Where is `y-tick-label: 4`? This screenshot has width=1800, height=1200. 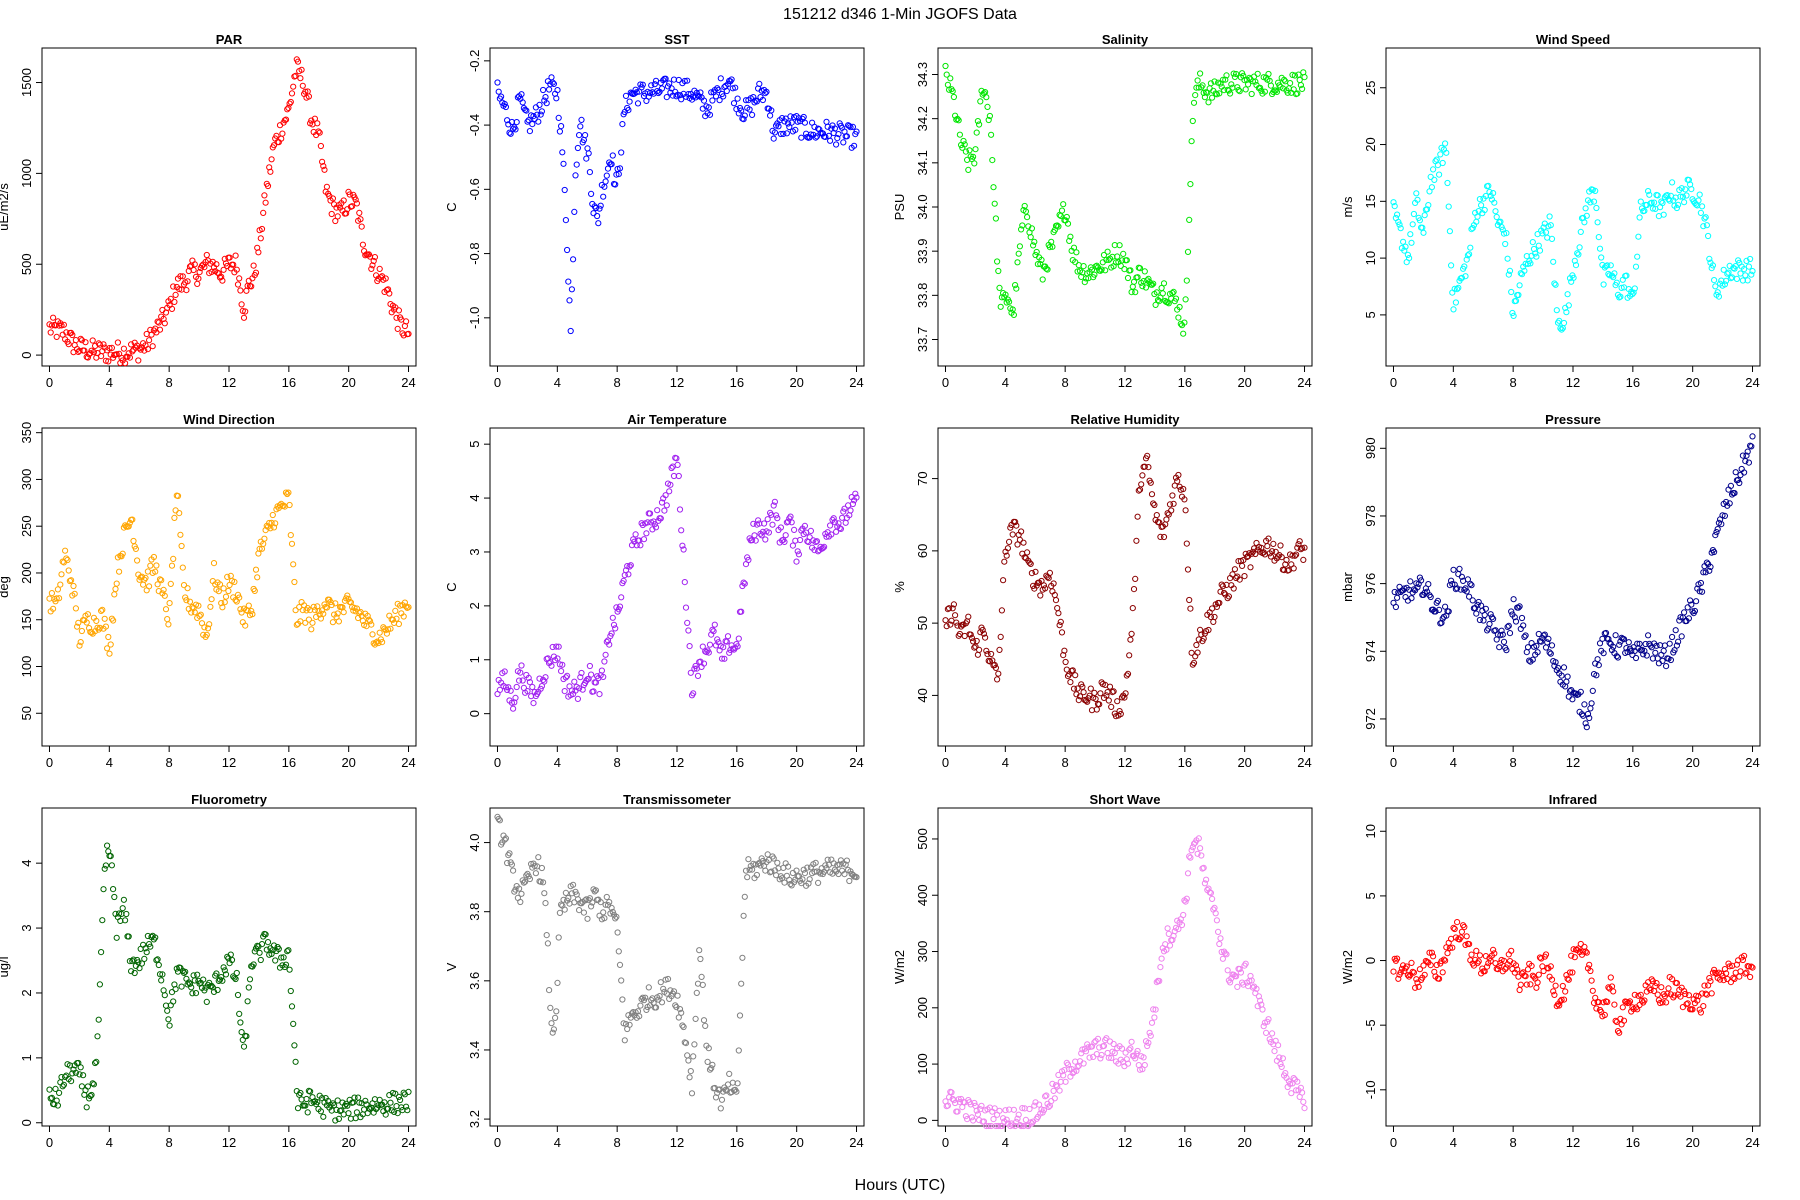
y-tick-label: 4 is located at coordinates (26, 863).